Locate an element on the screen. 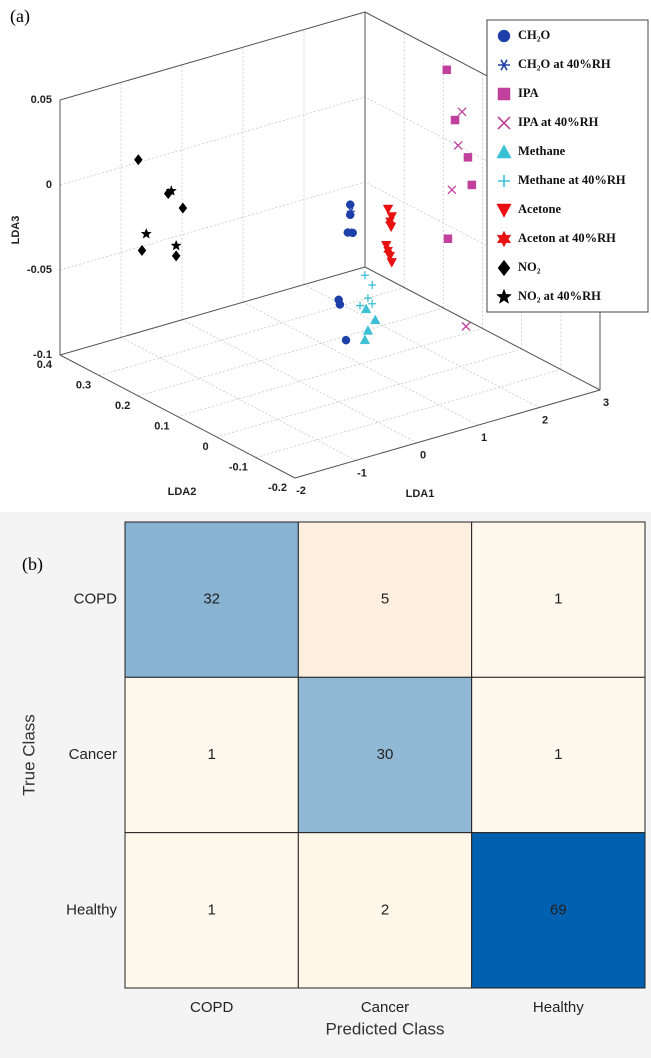  y-axis-label: LDA2 is located at coordinates (182, 492).